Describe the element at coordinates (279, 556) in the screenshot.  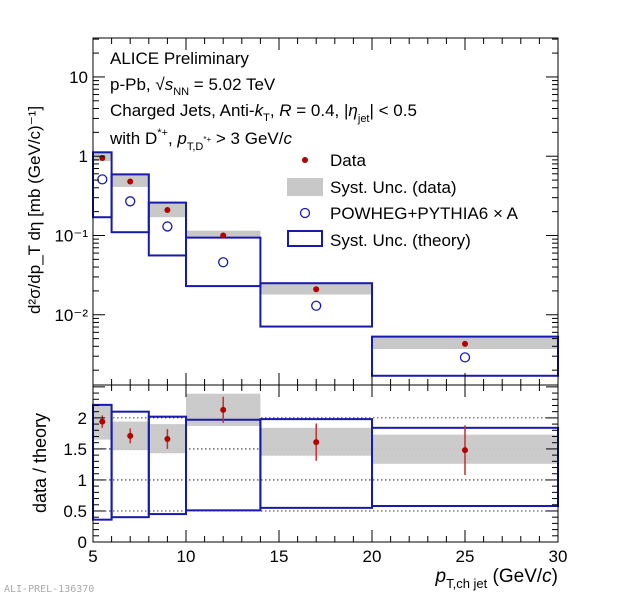
I see `x-tick-label: 15` at that location.